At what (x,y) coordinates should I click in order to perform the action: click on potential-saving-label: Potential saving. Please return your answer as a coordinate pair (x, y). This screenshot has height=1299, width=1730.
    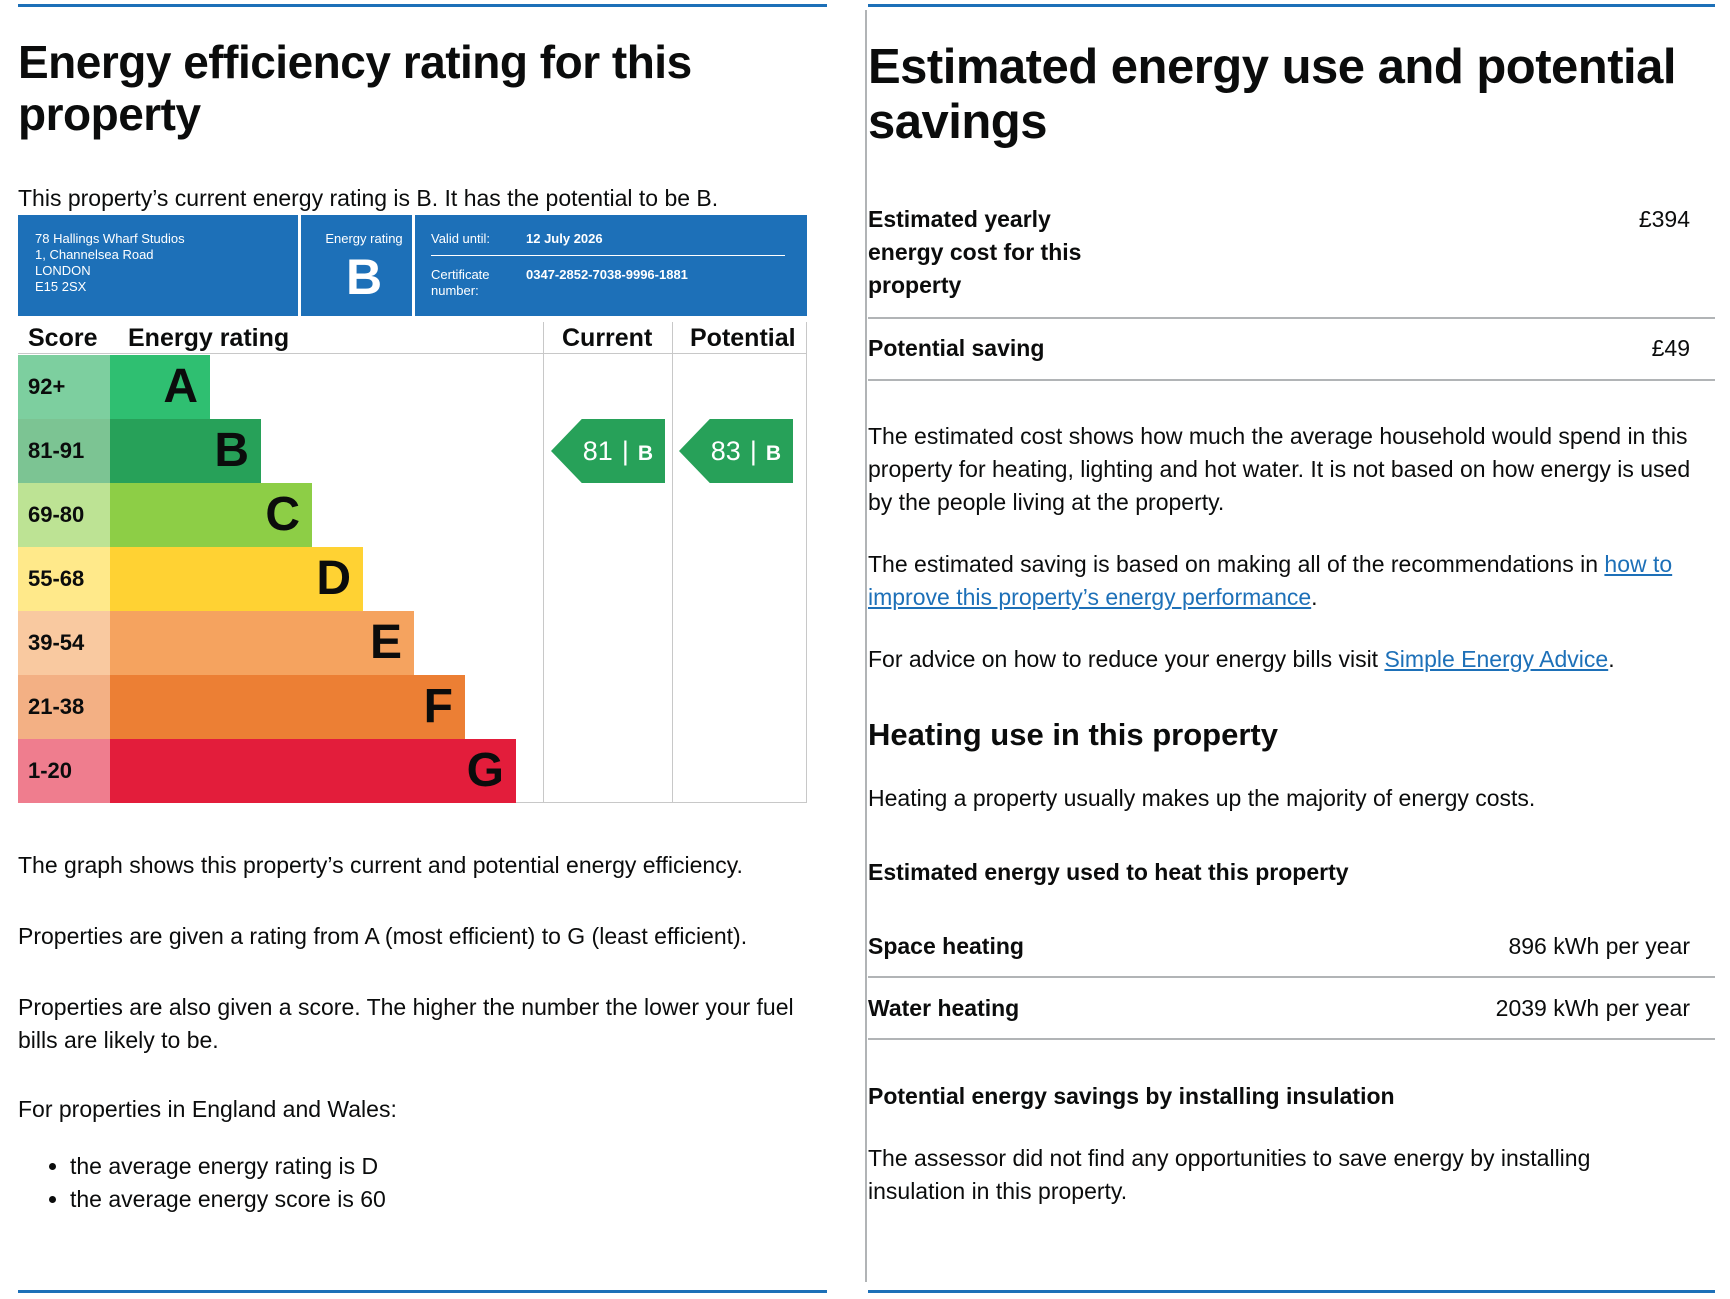
    Looking at the image, I should click on (956, 348).